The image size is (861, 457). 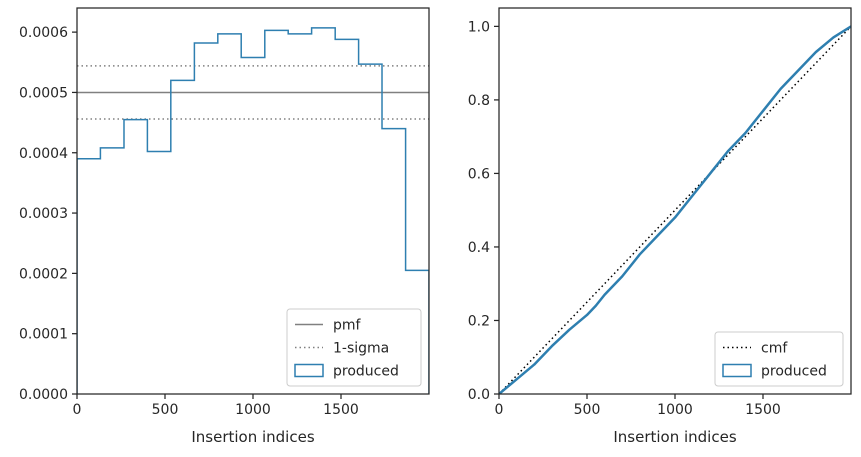 What do you see at coordinates (774, 349) in the screenshot?
I see `legend-label: cmf` at bounding box center [774, 349].